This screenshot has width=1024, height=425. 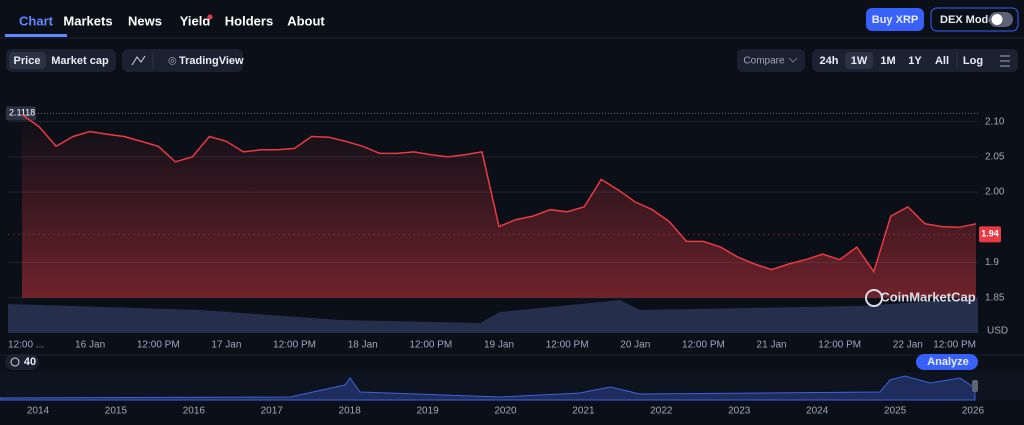 I want to click on range-option: 1W, so click(x=859, y=61).